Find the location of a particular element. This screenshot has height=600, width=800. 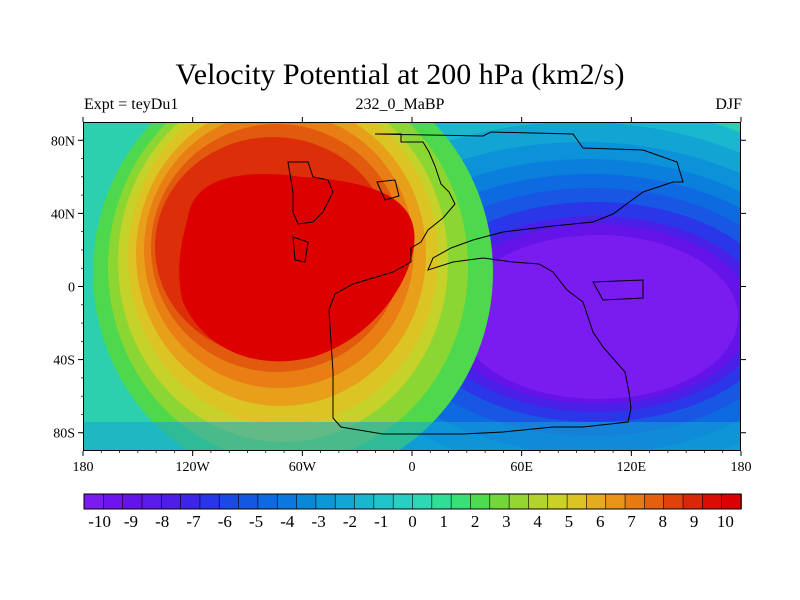

southern-band is located at coordinates (412, 436).